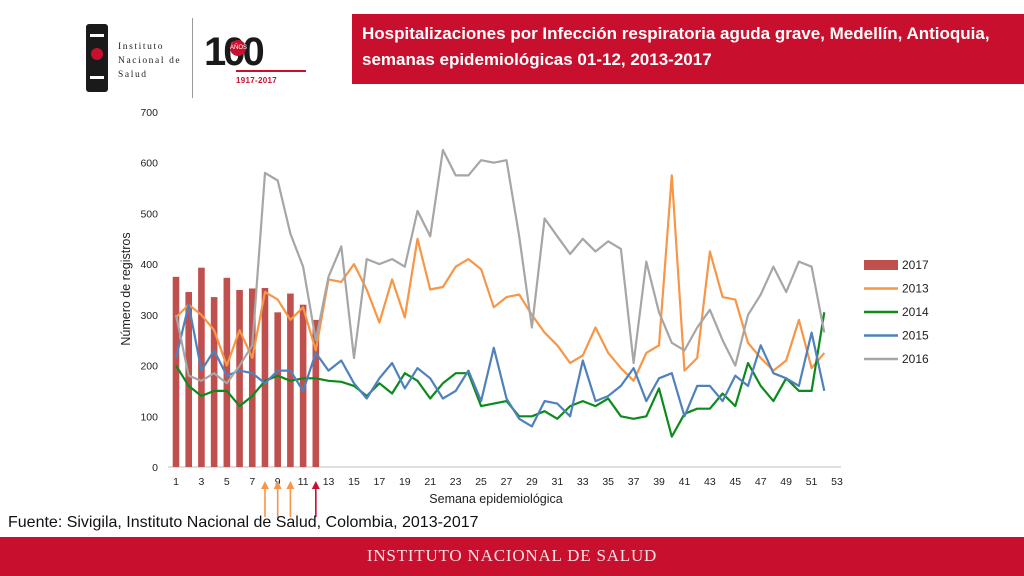 This screenshot has width=1024, height=576. I want to click on line-2014, so click(500, 375).